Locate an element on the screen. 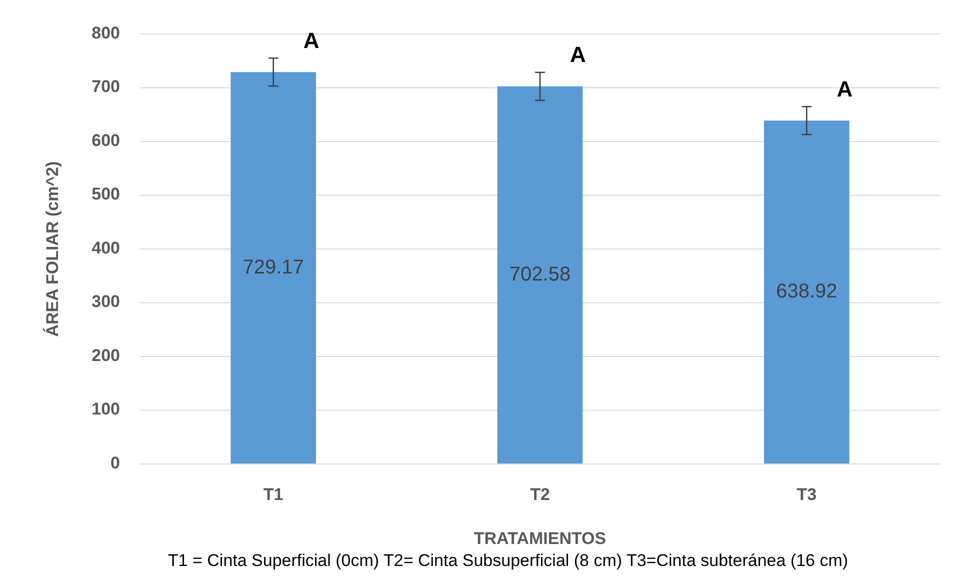 The image size is (956, 580). y-tick-label: 300 is located at coordinates (106, 302).